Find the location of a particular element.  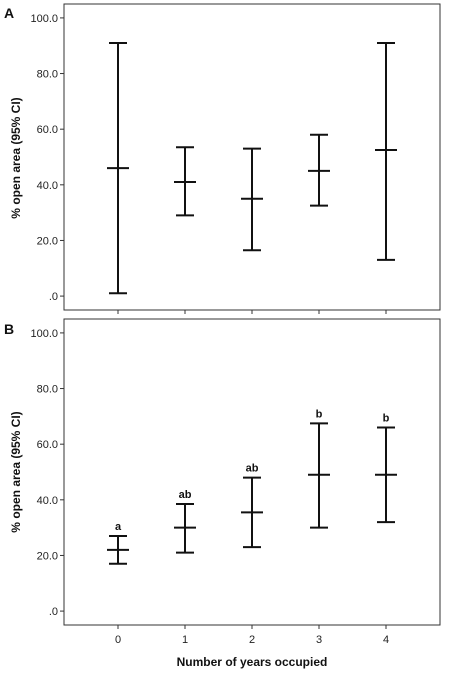

panel-b-x-axis-title: Number of years occupied is located at coordinates (252, 662).